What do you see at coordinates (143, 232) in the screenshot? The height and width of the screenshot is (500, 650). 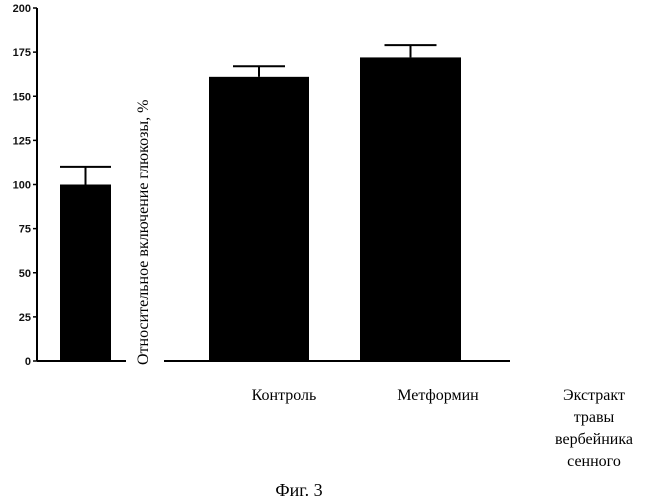 I see `y-axis-title: Относительное включение глюкозы, %` at bounding box center [143, 232].